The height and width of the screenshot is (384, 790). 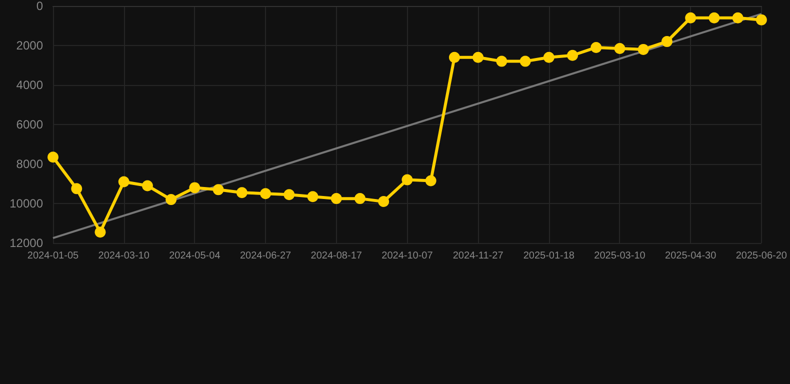 I want to click on y-tick-label: 12000, so click(x=27, y=243).